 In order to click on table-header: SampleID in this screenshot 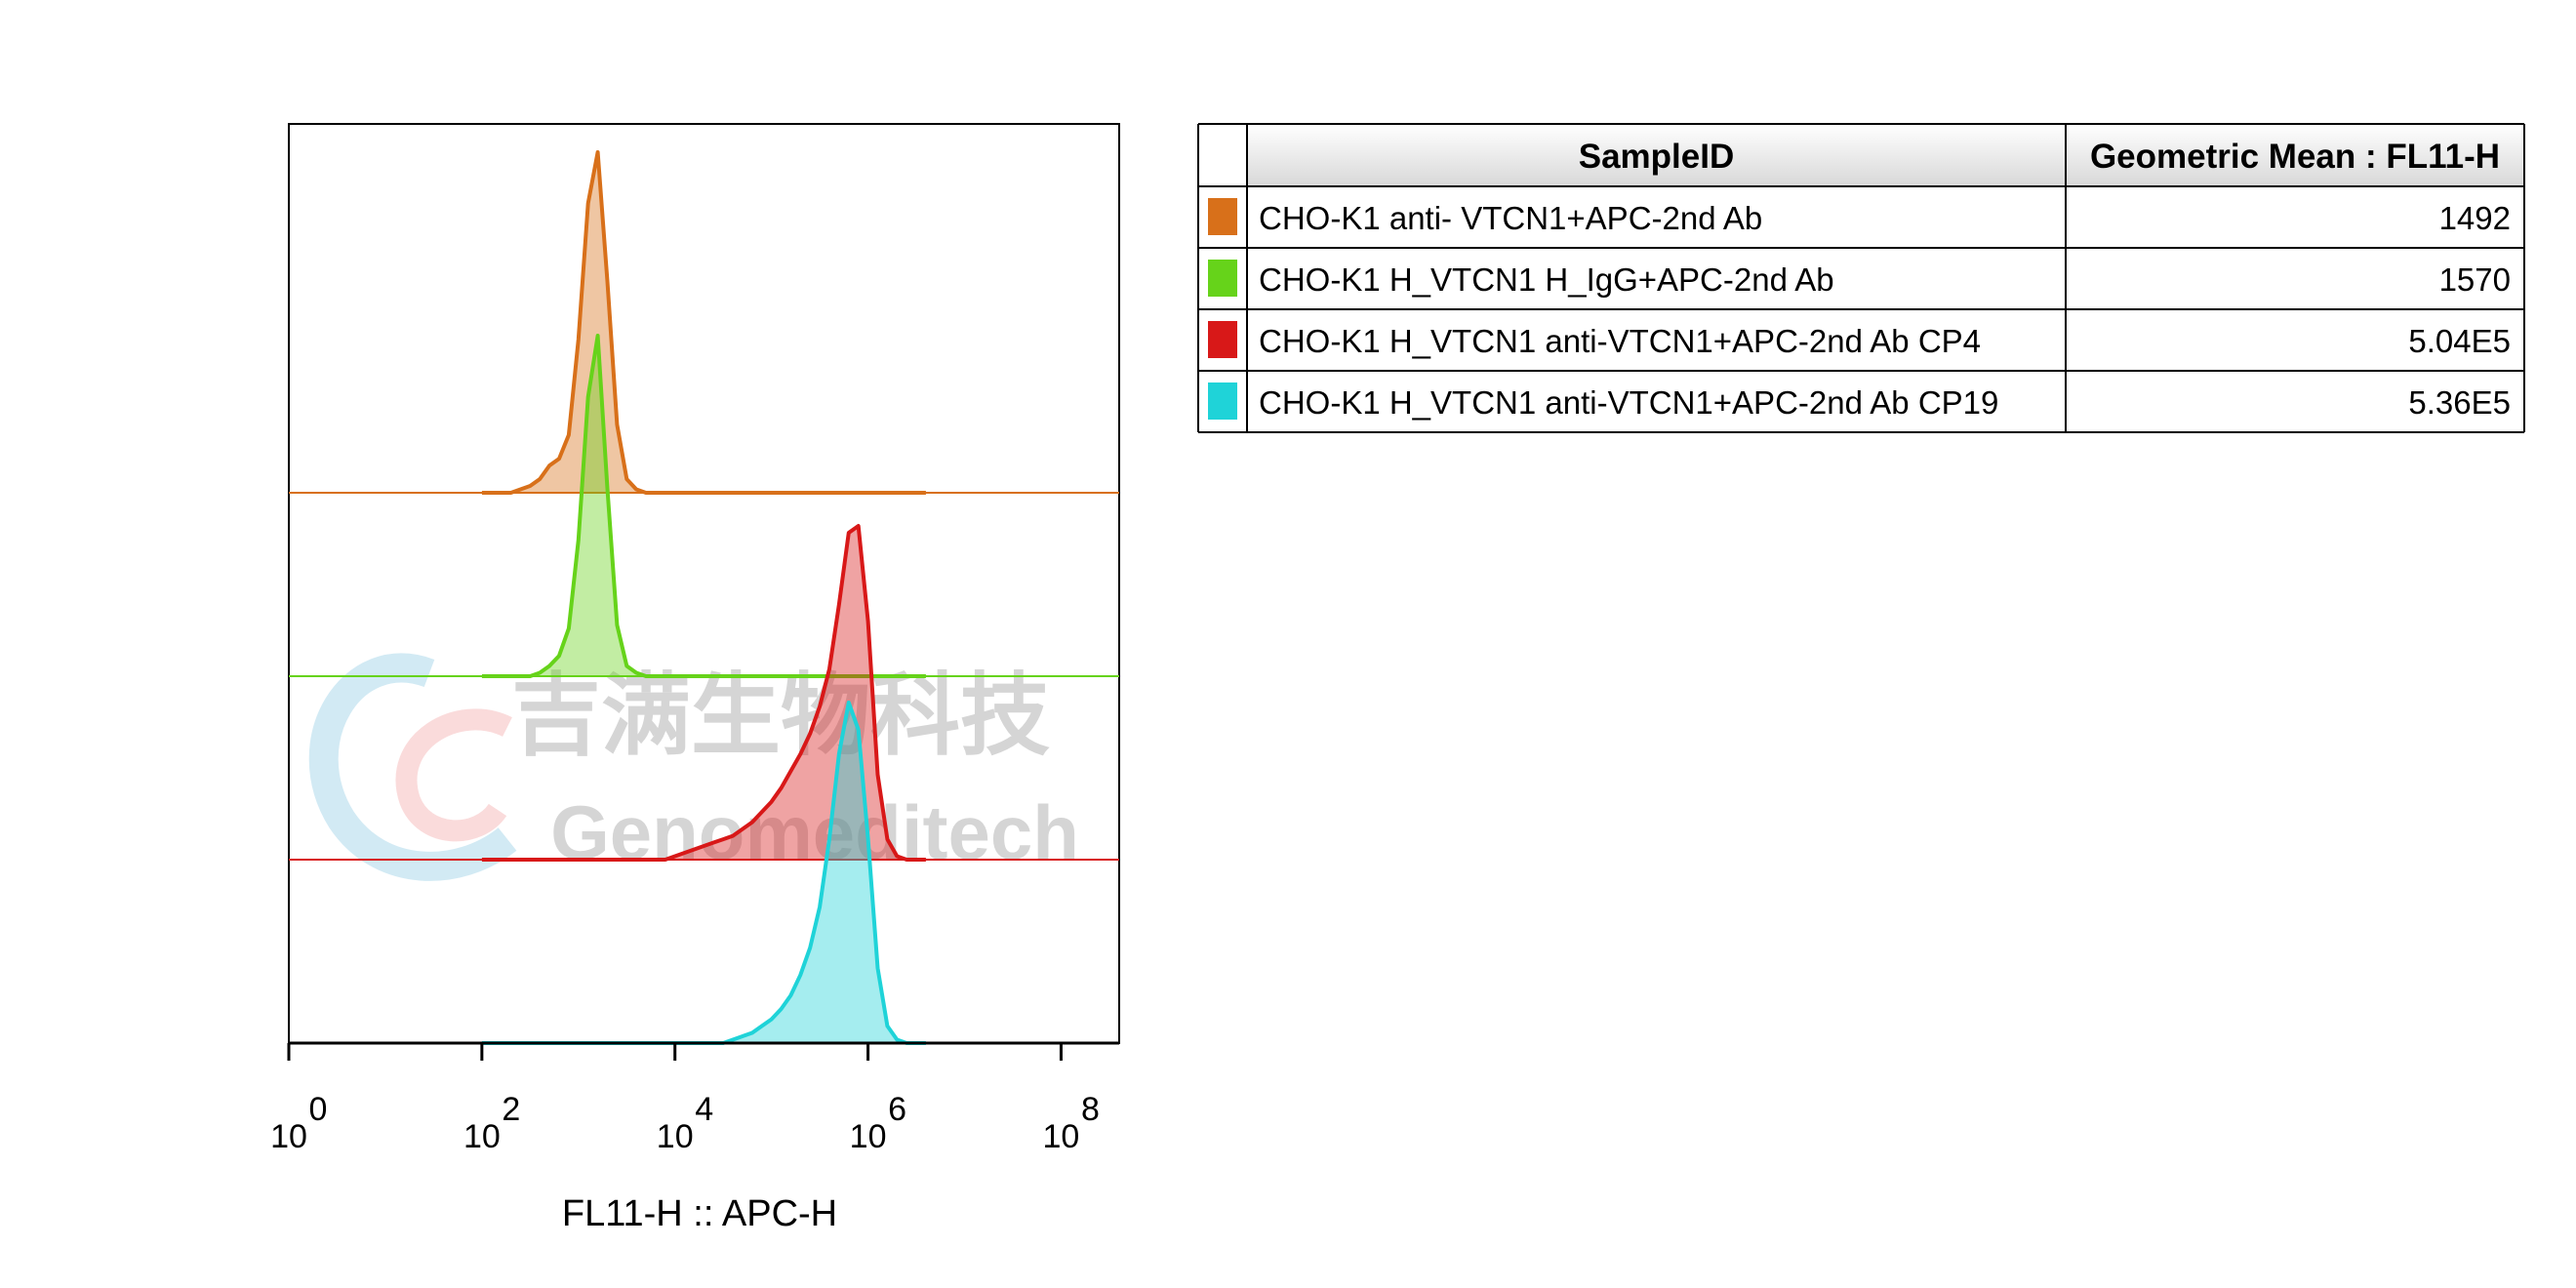, I will do `click(1657, 157)`.